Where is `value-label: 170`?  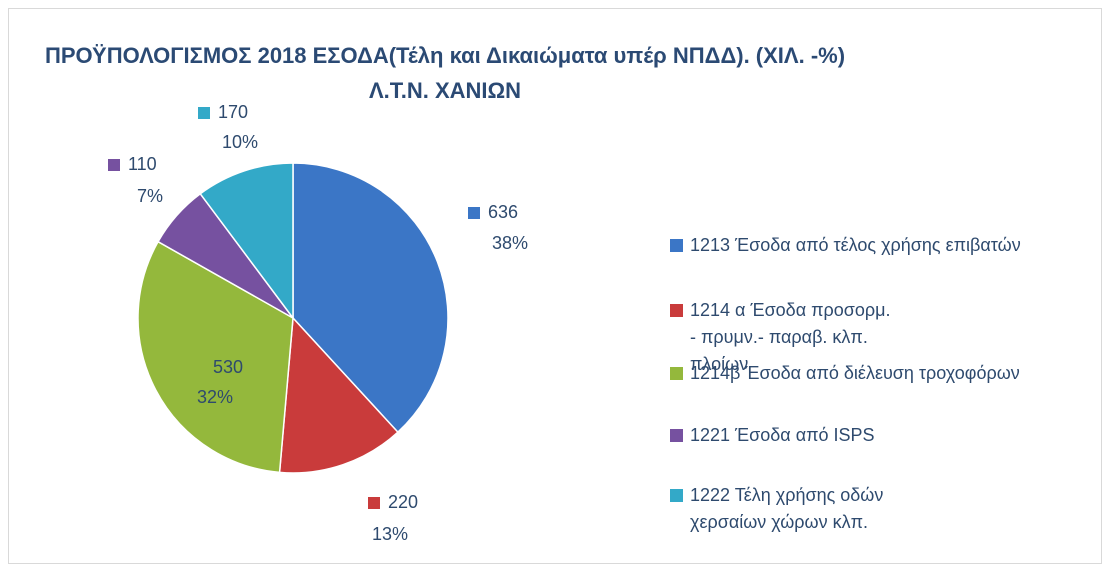
value-label: 170 is located at coordinates (233, 112).